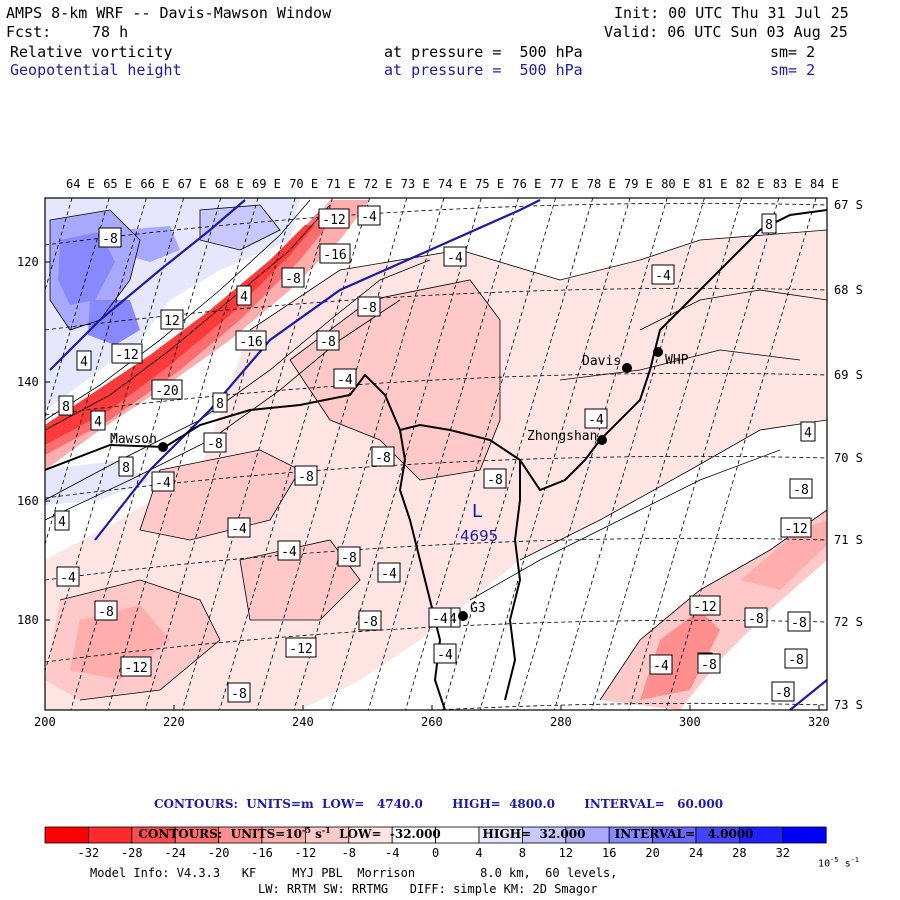 Image resolution: width=900 pixels, height=900 pixels. What do you see at coordinates (392, 853) in the screenshot?
I see `colorbar-label: -4` at bounding box center [392, 853].